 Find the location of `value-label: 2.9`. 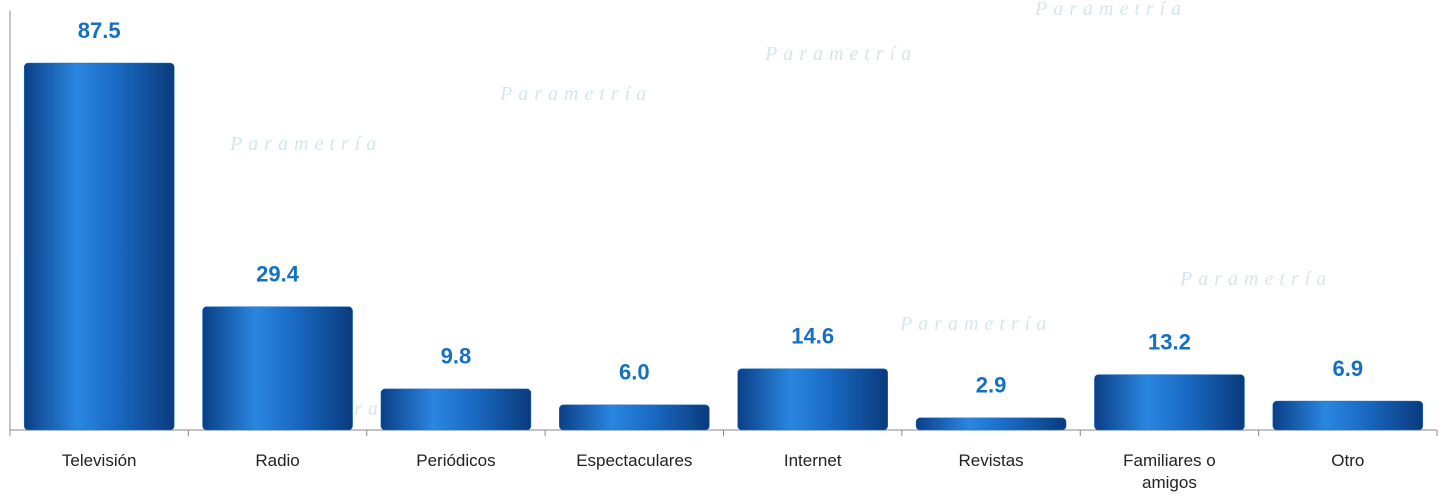

value-label: 2.9 is located at coordinates (991, 385).